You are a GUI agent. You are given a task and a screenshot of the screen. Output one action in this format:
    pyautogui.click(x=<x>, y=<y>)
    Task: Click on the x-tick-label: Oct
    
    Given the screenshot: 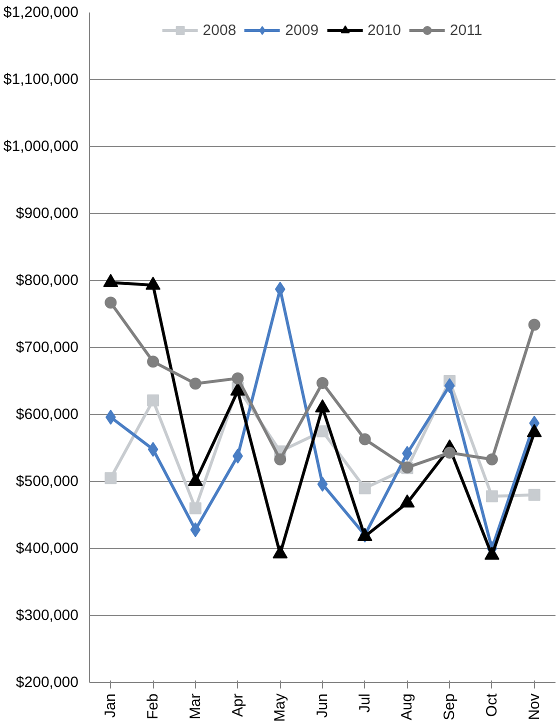 What is the action you would take?
    pyautogui.click(x=491, y=704)
    